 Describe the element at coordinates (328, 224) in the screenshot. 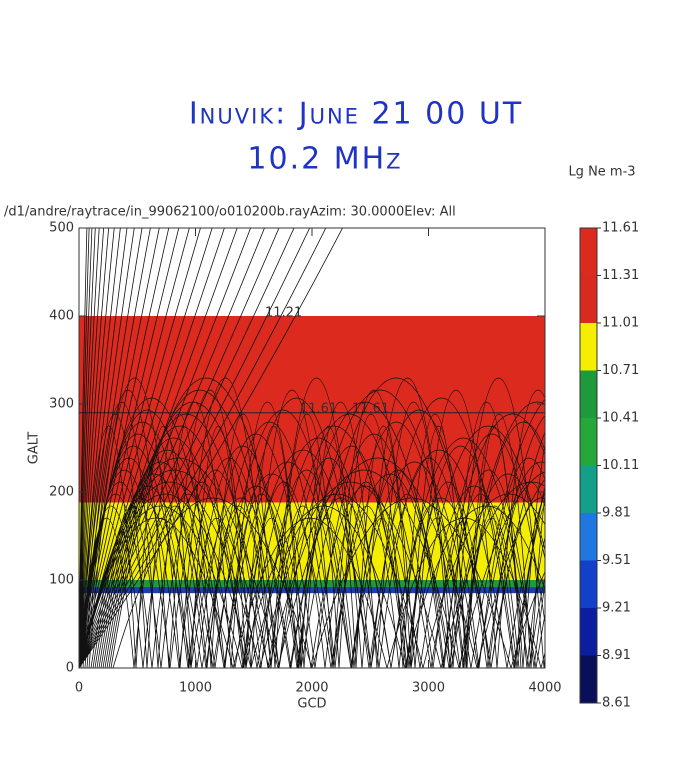

I see `contour-label: 10.91` at that location.